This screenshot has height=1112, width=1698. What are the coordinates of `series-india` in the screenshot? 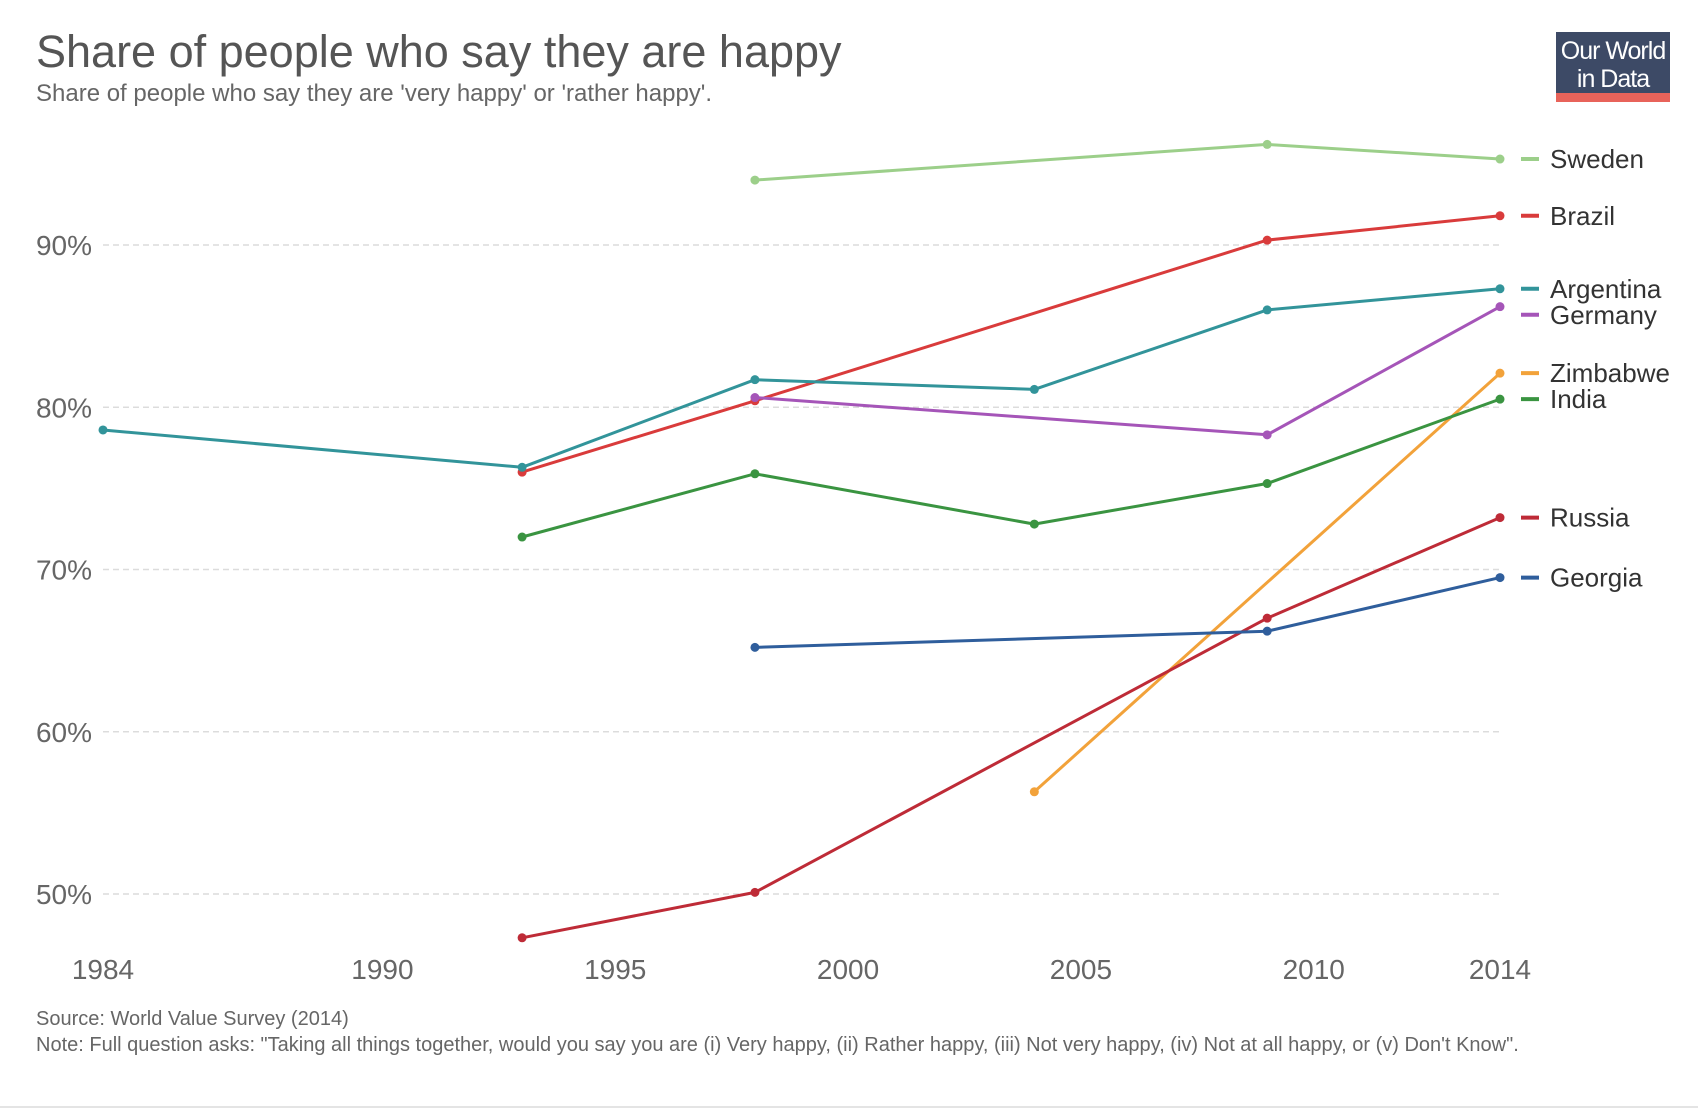 It's located at (1011, 468).